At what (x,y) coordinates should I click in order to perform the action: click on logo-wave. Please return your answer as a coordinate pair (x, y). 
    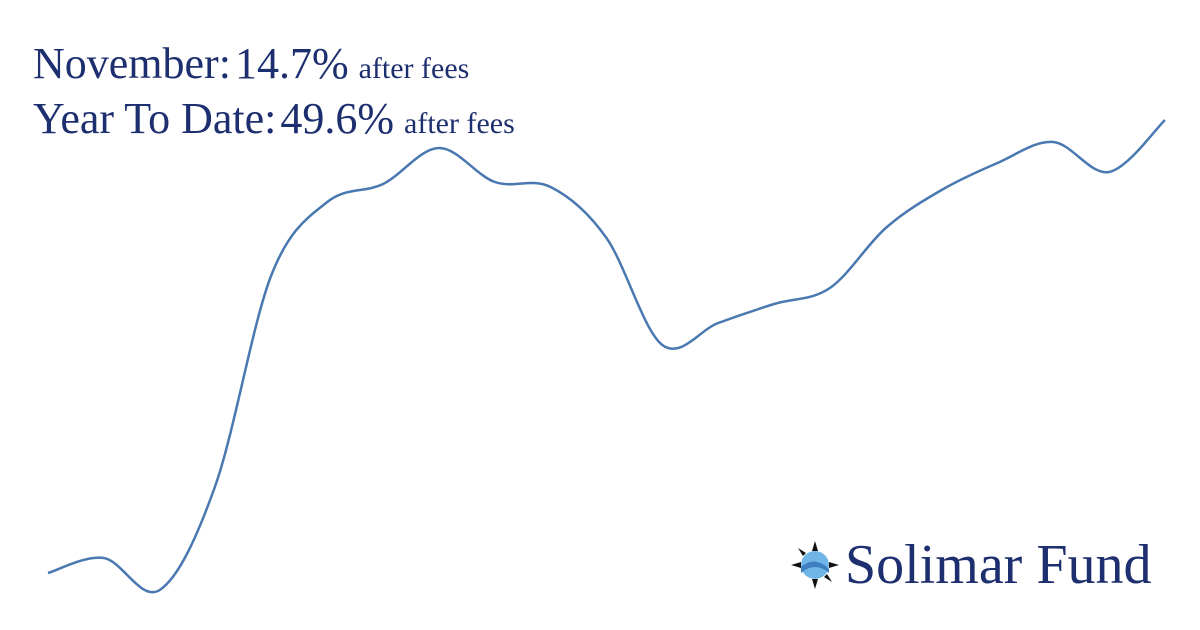
    Looking at the image, I should click on (815, 567).